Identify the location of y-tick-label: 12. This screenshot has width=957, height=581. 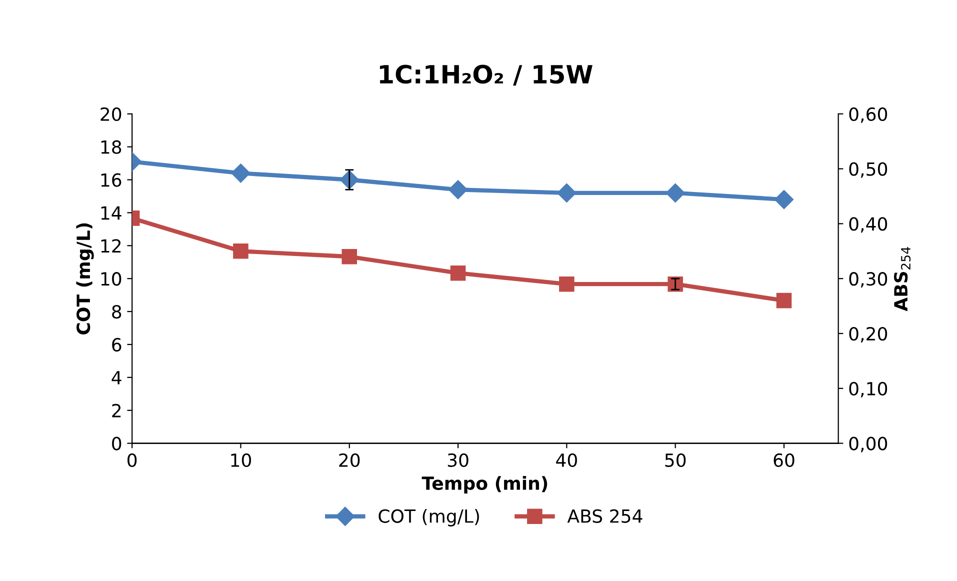
(111, 246).